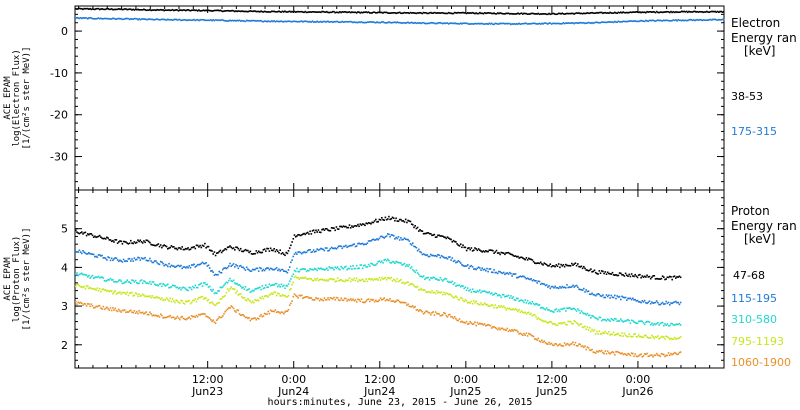 This screenshot has height=410, width=800. Describe the element at coordinates (207, 391) in the screenshot. I see `x-tick-date-label-0: Jun23` at that location.